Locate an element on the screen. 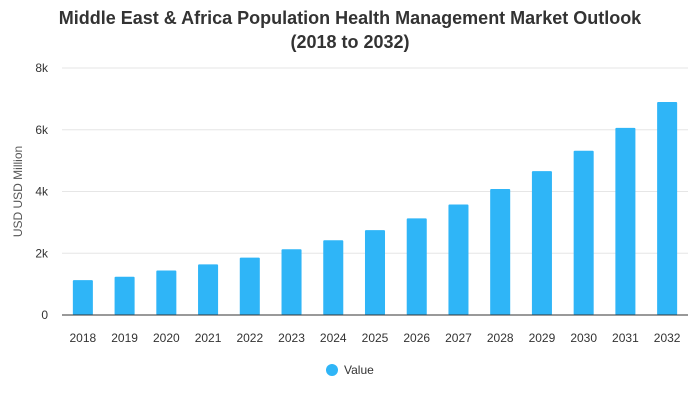  y-tick-label: 6k is located at coordinates (42, 130).